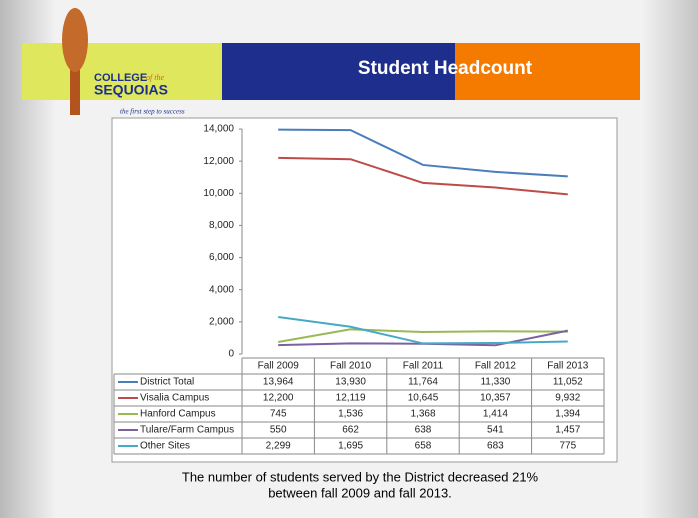 Image resolution: width=698 pixels, height=518 pixels. I want to click on table-value: 662, so click(350, 430).